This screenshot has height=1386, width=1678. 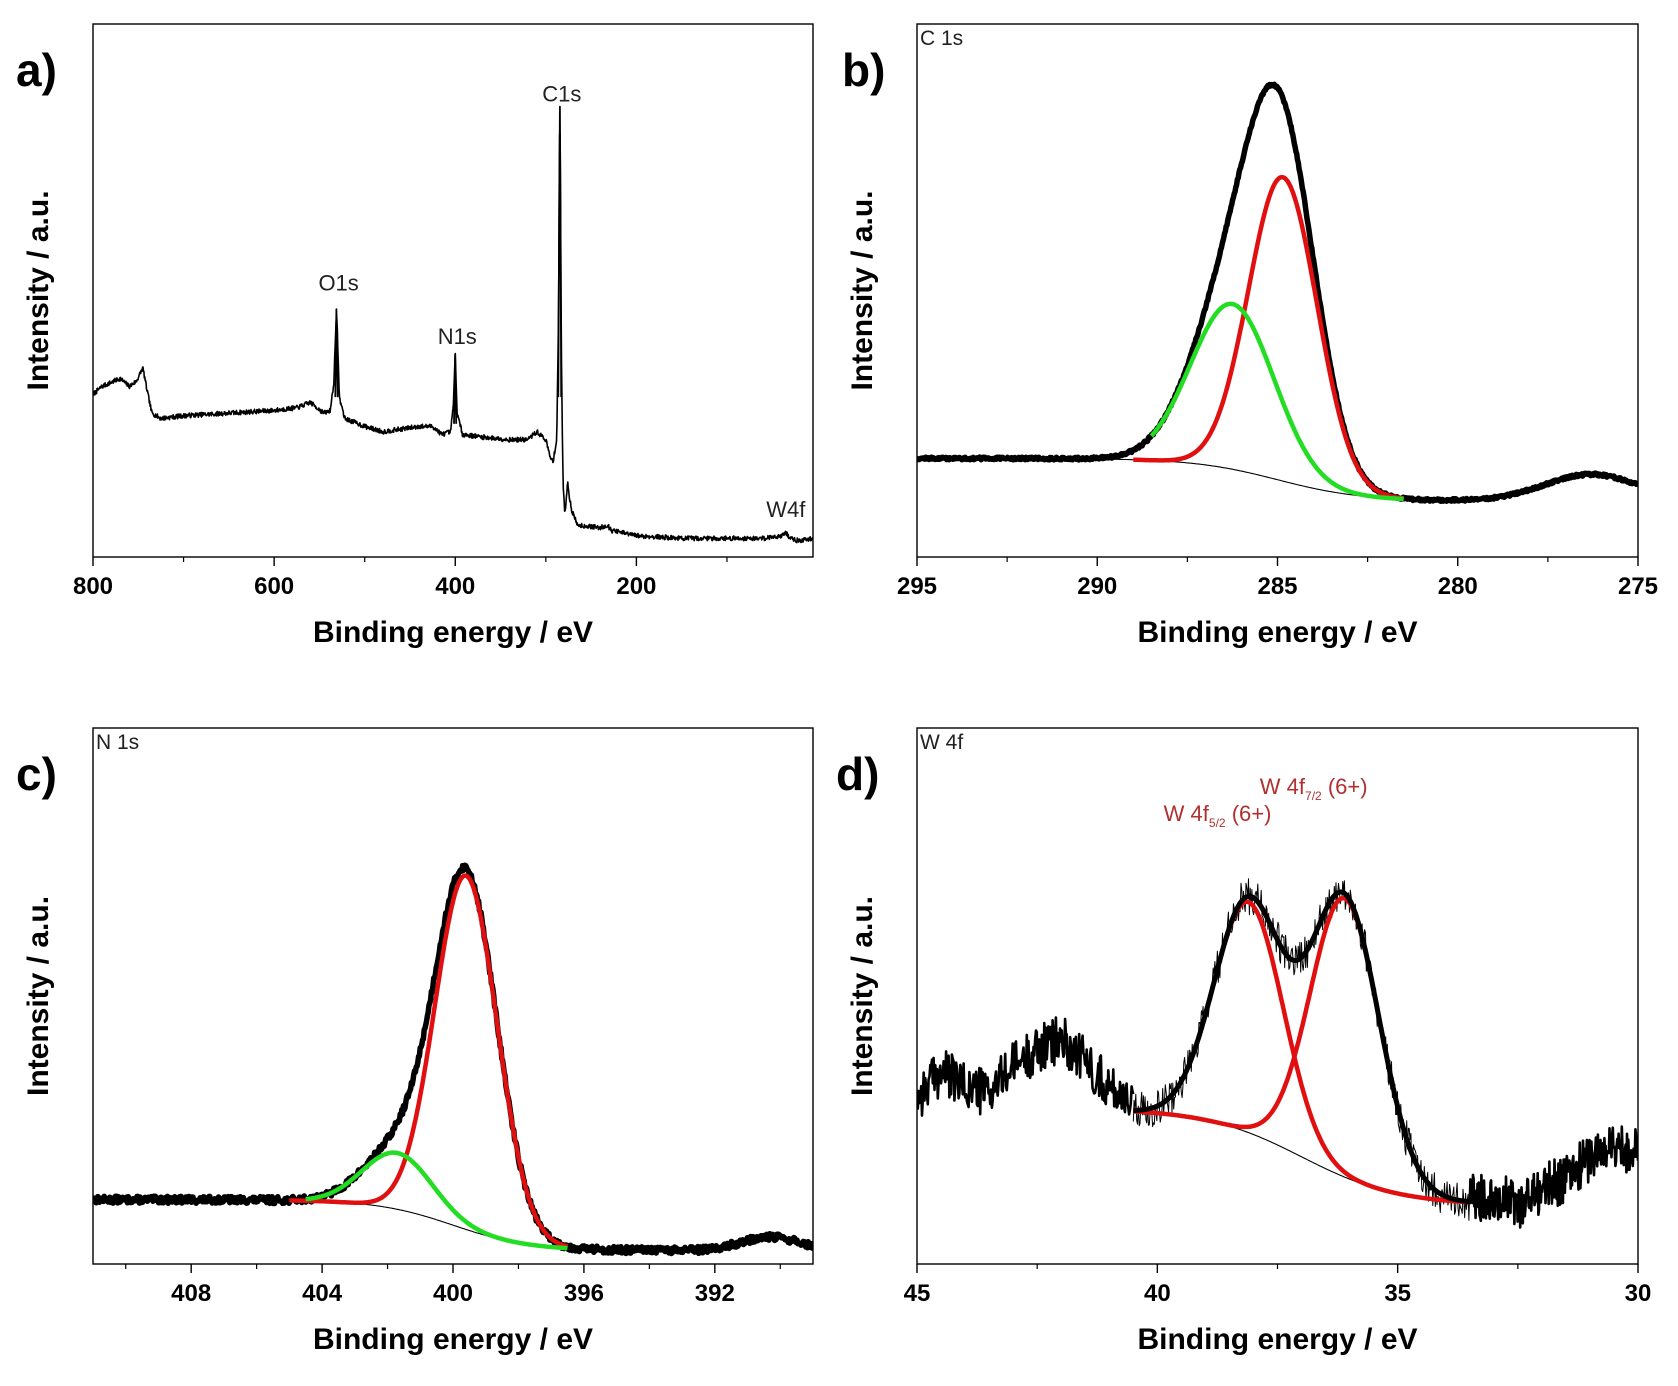 What do you see at coordinates (561, 93) in the screenshot?
I see `peak-annotation: C1s` at bounding box center [561, 93].